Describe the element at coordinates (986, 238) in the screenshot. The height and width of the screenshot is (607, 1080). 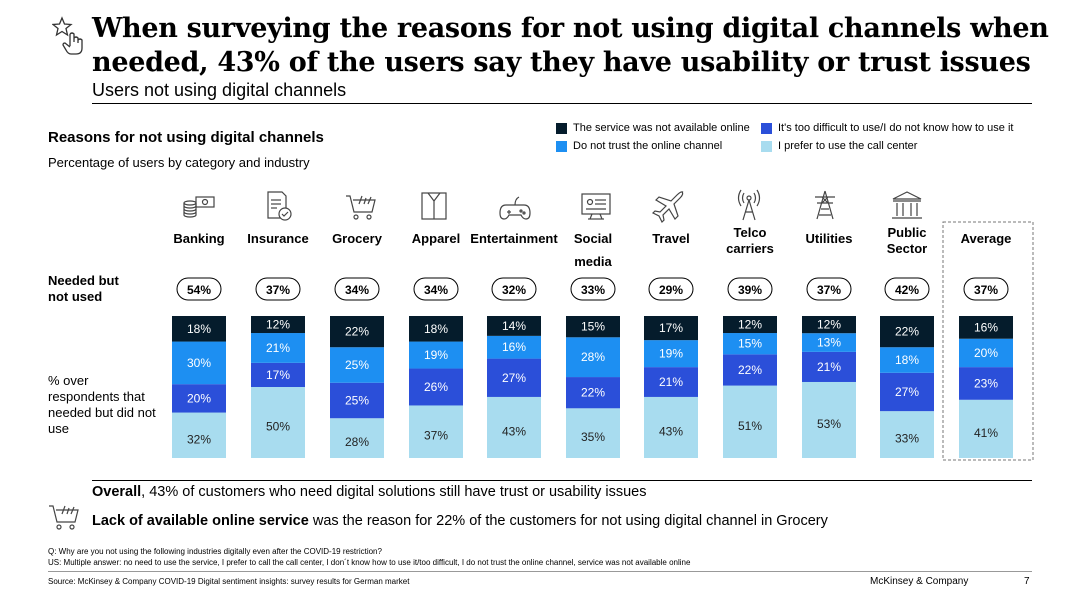
I see `category-label: Average` at that location.